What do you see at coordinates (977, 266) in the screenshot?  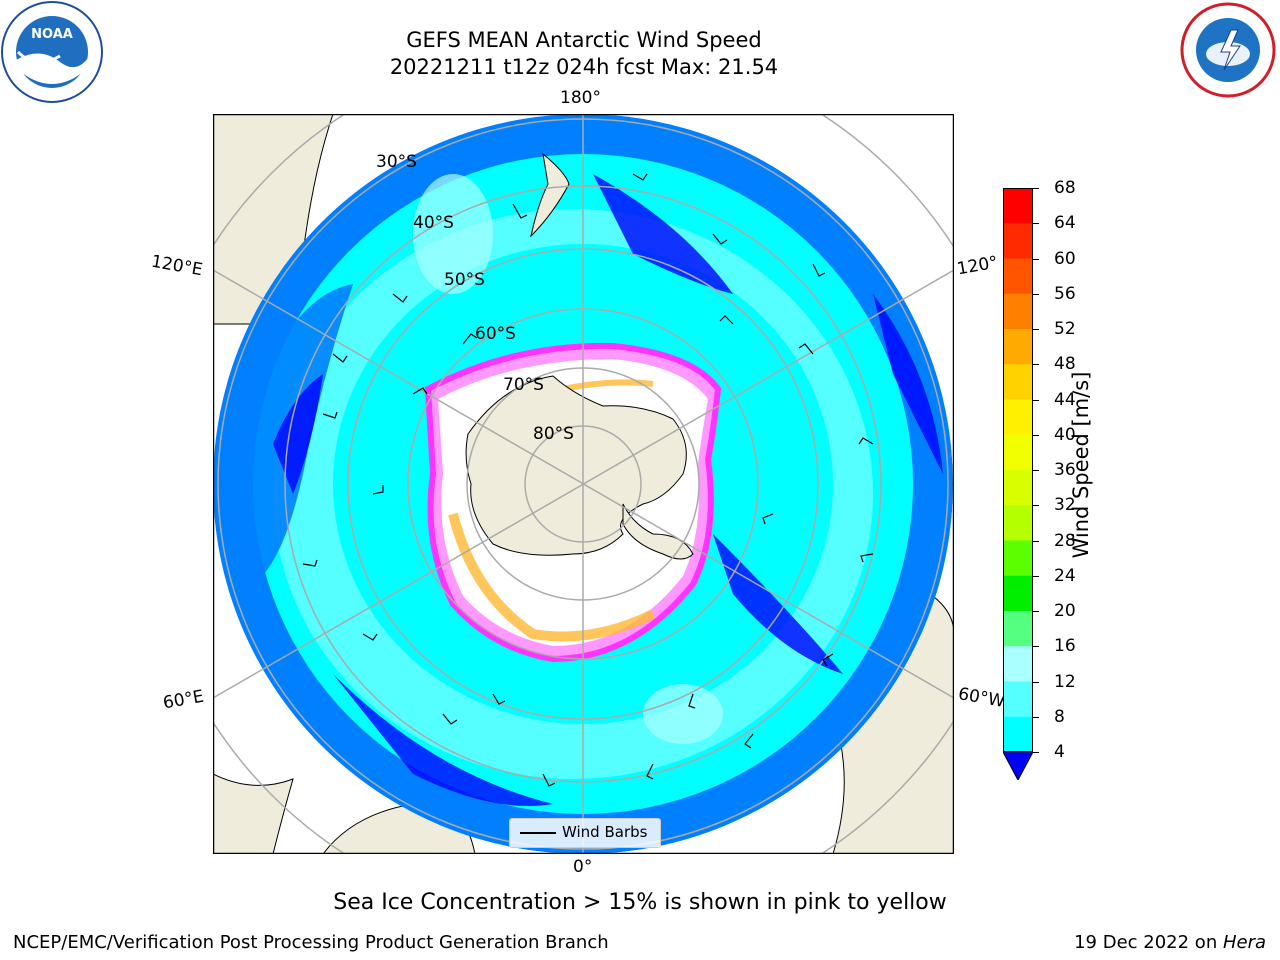 I see `lon-label-120w: 120°` at bounding box center [977, 266].